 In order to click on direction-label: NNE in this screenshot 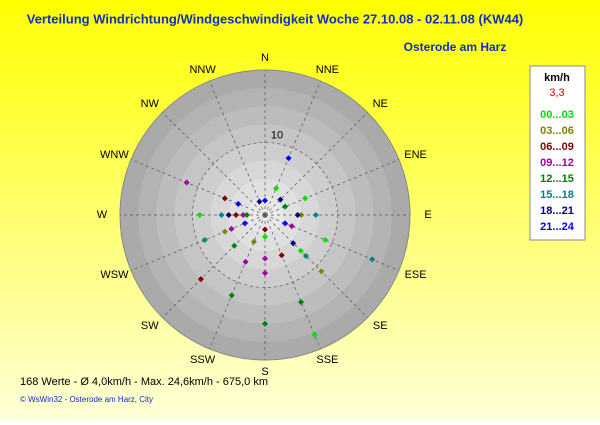, I will do `click(327, 70)`.